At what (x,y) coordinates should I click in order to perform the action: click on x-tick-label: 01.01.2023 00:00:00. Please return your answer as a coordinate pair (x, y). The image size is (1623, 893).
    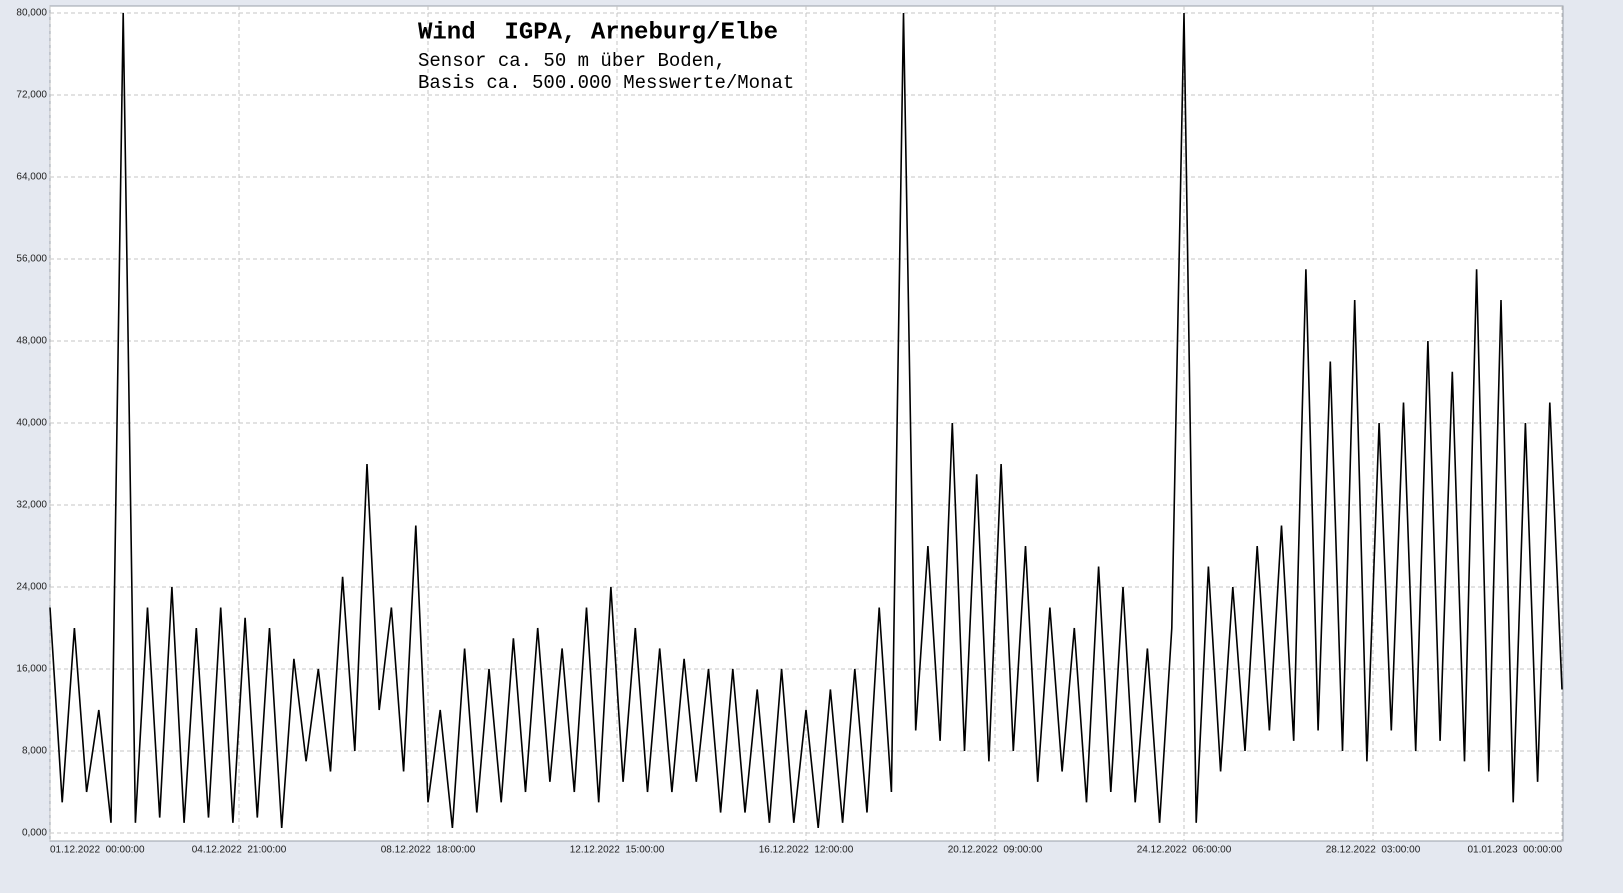
    Looking at the image, I should click on (1514, 850).